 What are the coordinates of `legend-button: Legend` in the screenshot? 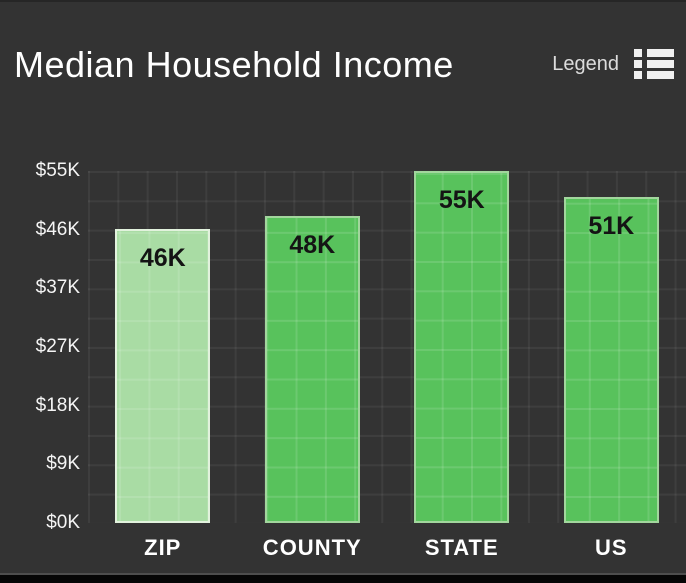 It's located at (613, 64).